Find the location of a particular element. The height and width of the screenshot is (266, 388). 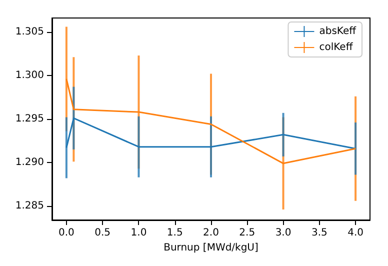

x-tick-label: 3.0 is located at coordinates (283, 233).